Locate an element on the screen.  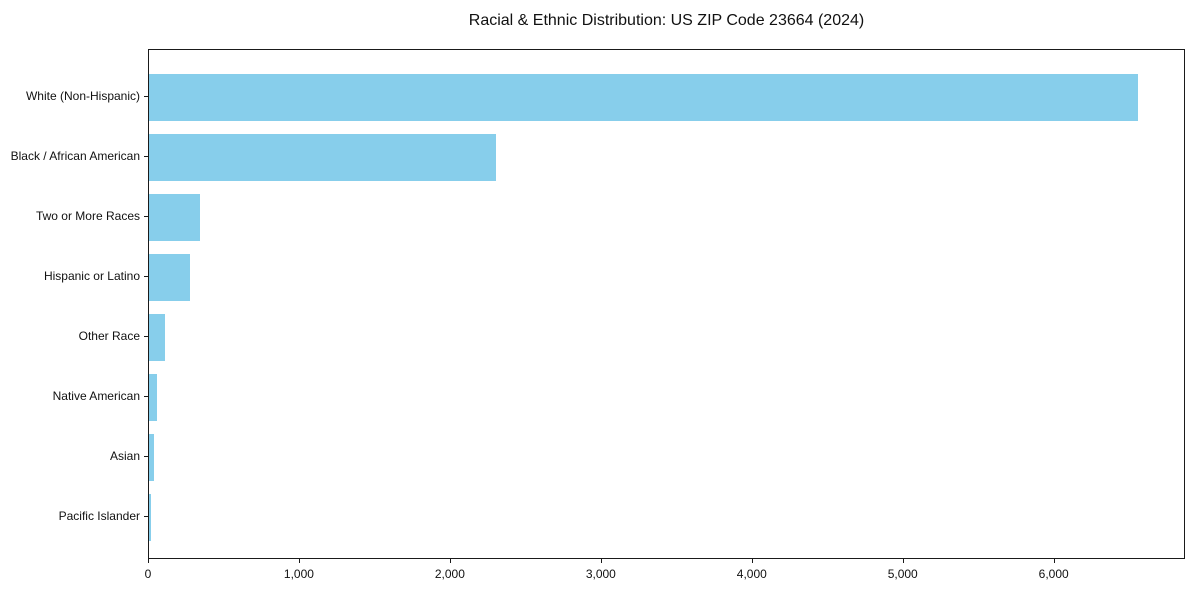
y-tick-label: White (Non-Hispanic) is located at coordinates (82, 96).